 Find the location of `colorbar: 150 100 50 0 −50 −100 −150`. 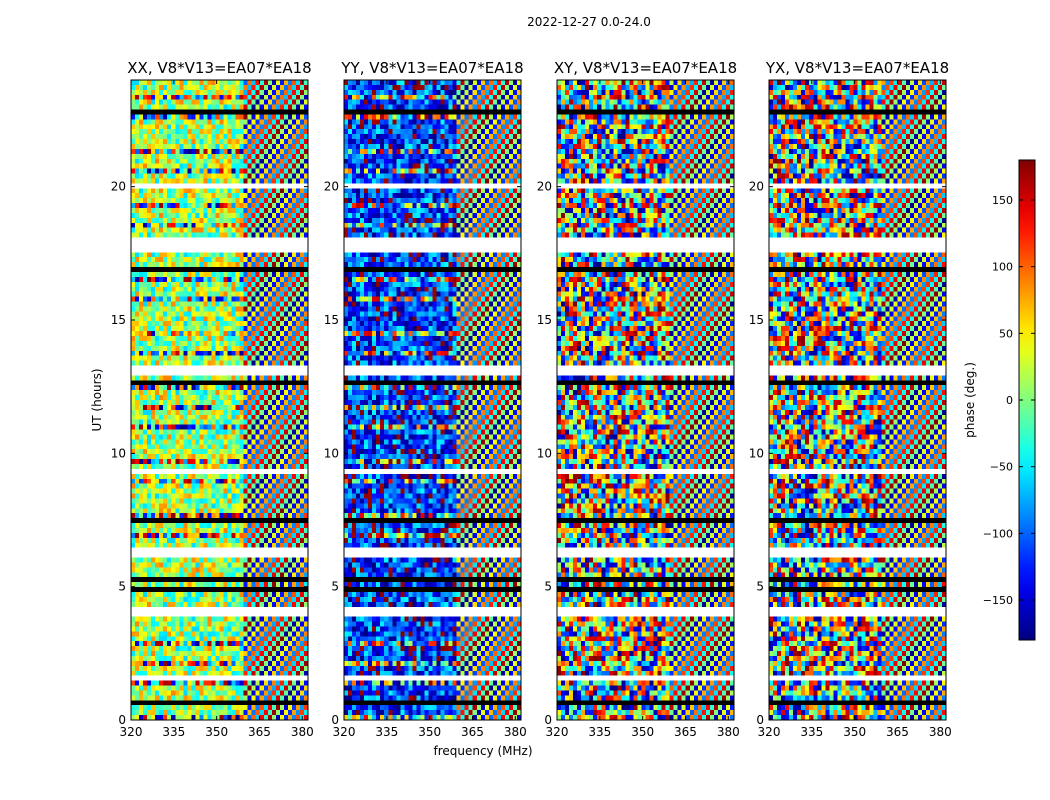

colorbar: 150 100 50 0 −50 −100 −150 is located at coordinates (1009, 400).